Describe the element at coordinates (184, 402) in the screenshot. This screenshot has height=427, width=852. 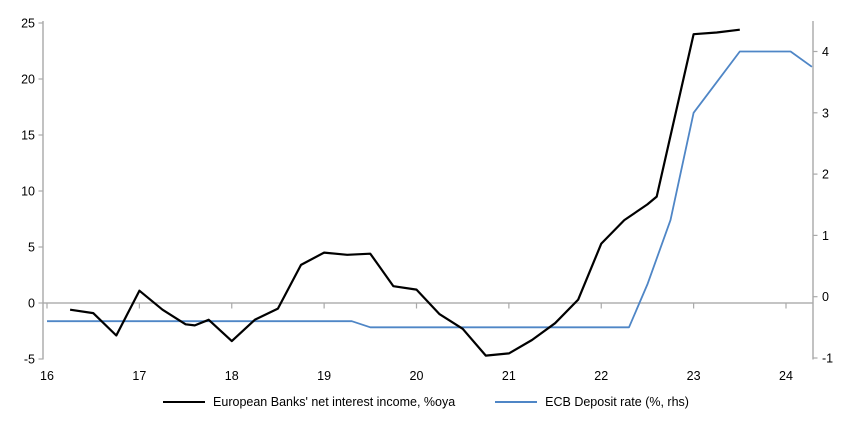
I see `nii-line-swatch` at that location.